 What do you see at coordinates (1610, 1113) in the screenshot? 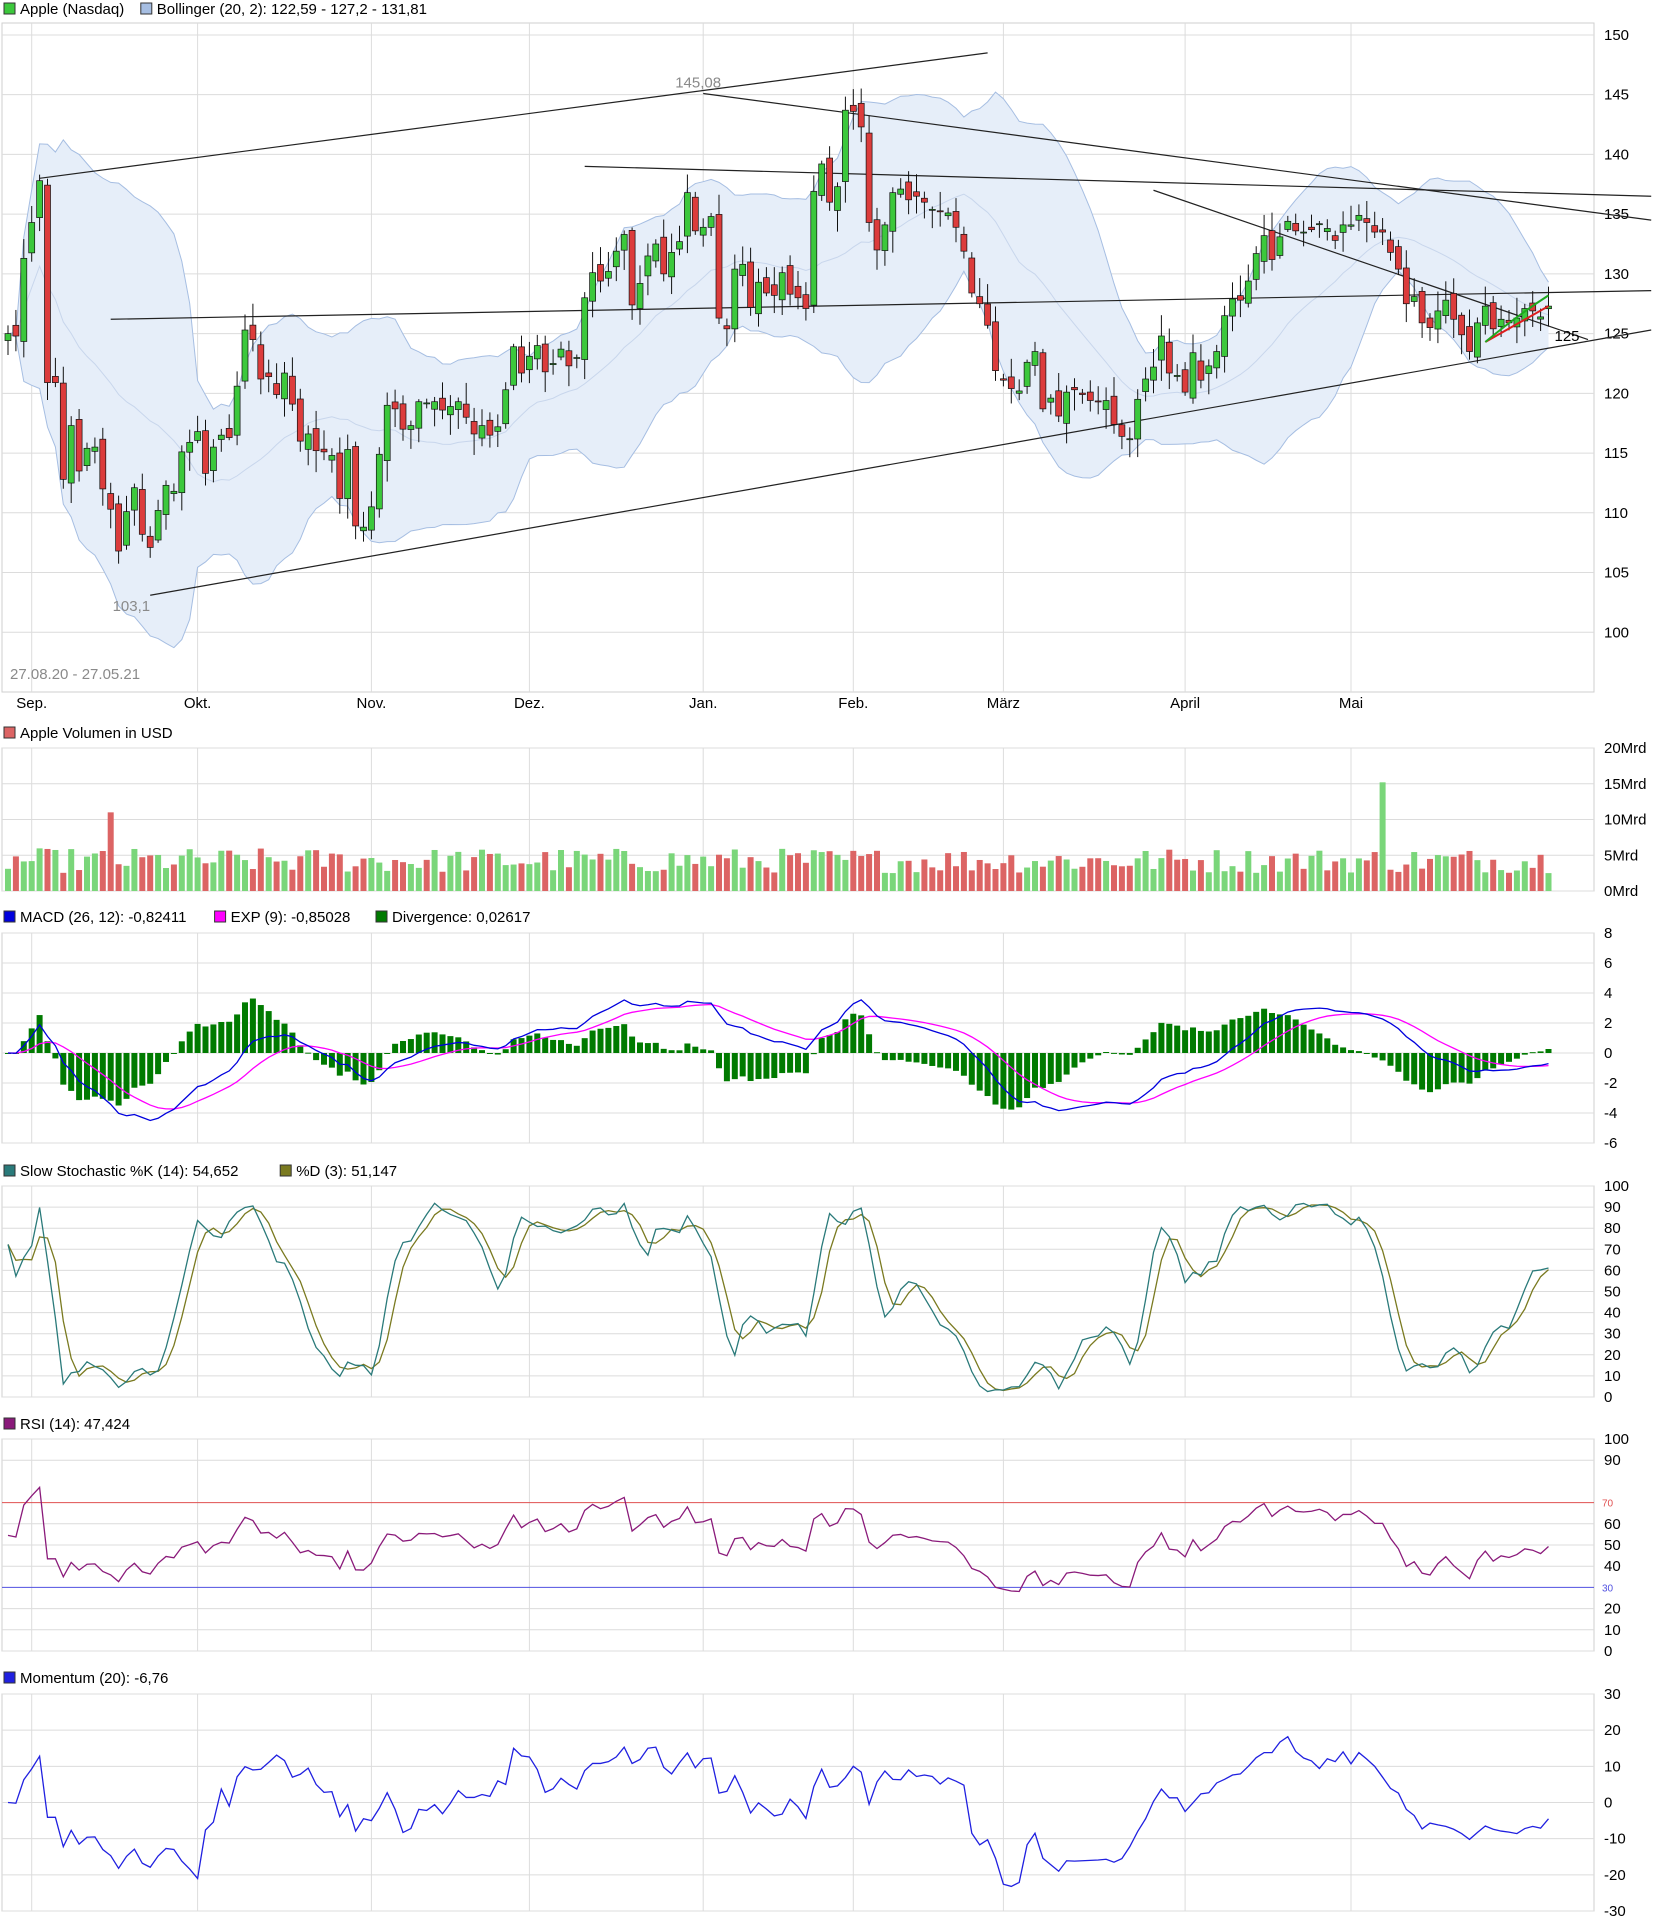
I see `macd-y-tick: -4` at bounding box center [1610, 1113].